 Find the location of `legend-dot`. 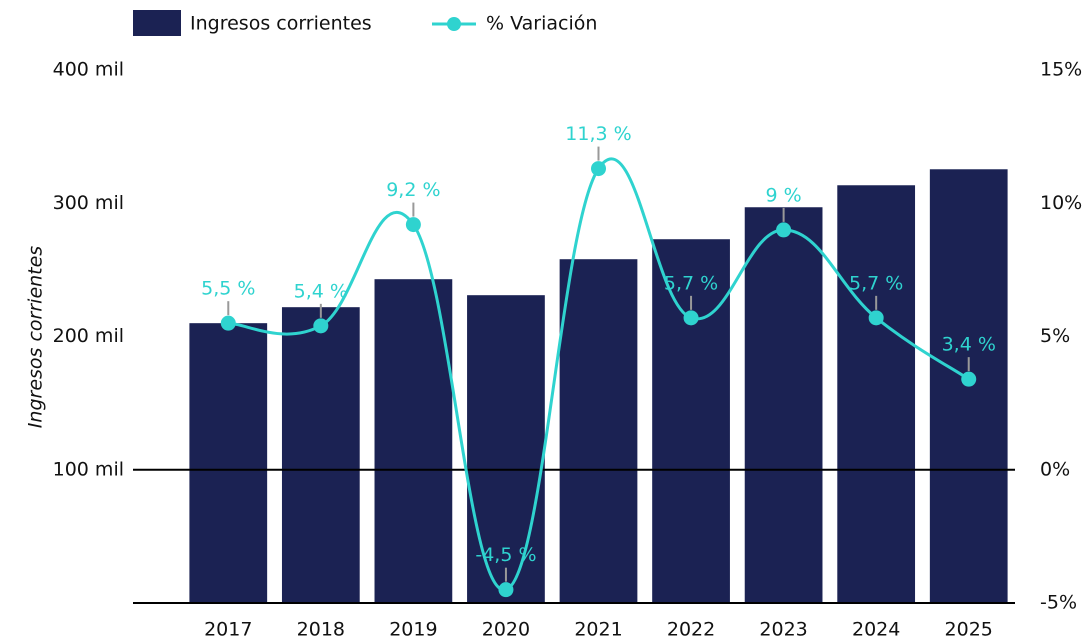

legend-dot is located at coordinates (454, 24).